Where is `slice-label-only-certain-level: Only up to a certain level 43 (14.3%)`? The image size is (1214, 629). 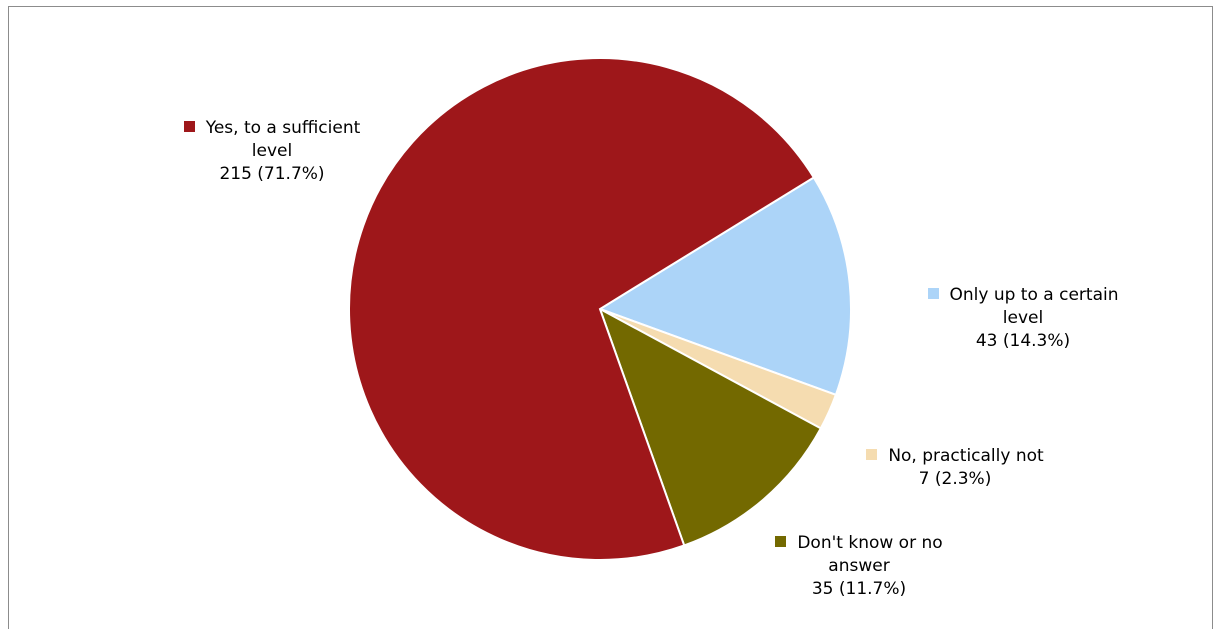
slice-label-only-certain-level: Only up to a certain level 43 (14.3%) is located at coordinates (1023, 318).